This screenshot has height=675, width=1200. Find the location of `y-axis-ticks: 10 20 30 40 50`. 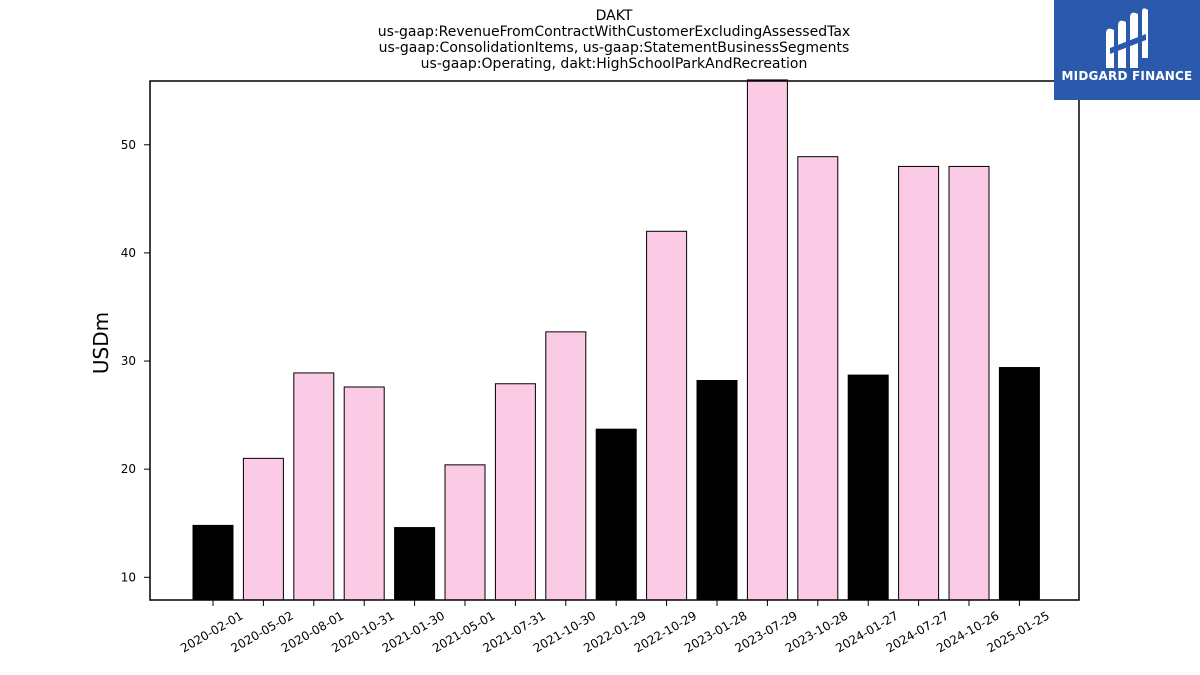

y-axis-ticks: 10 20 30 40 50 is located at coordinates (135, 361).